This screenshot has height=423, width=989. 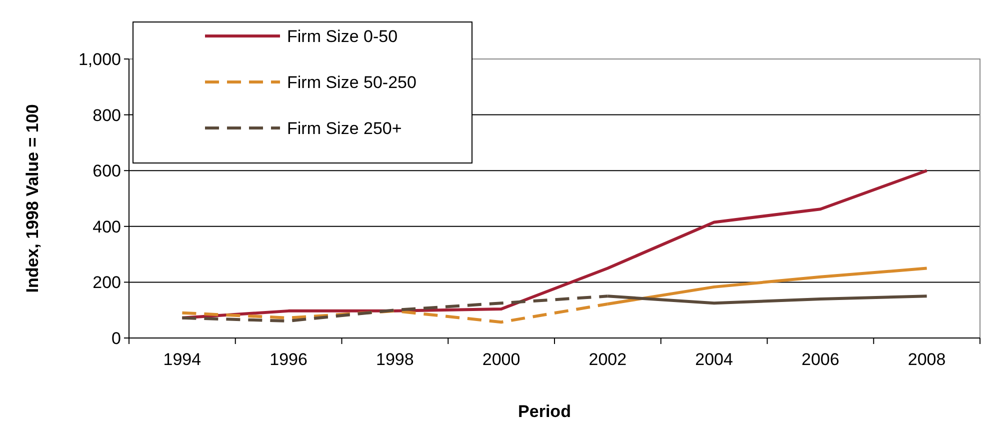 I want to click on x-tick-label: 1996, so click(x=289, y=359).